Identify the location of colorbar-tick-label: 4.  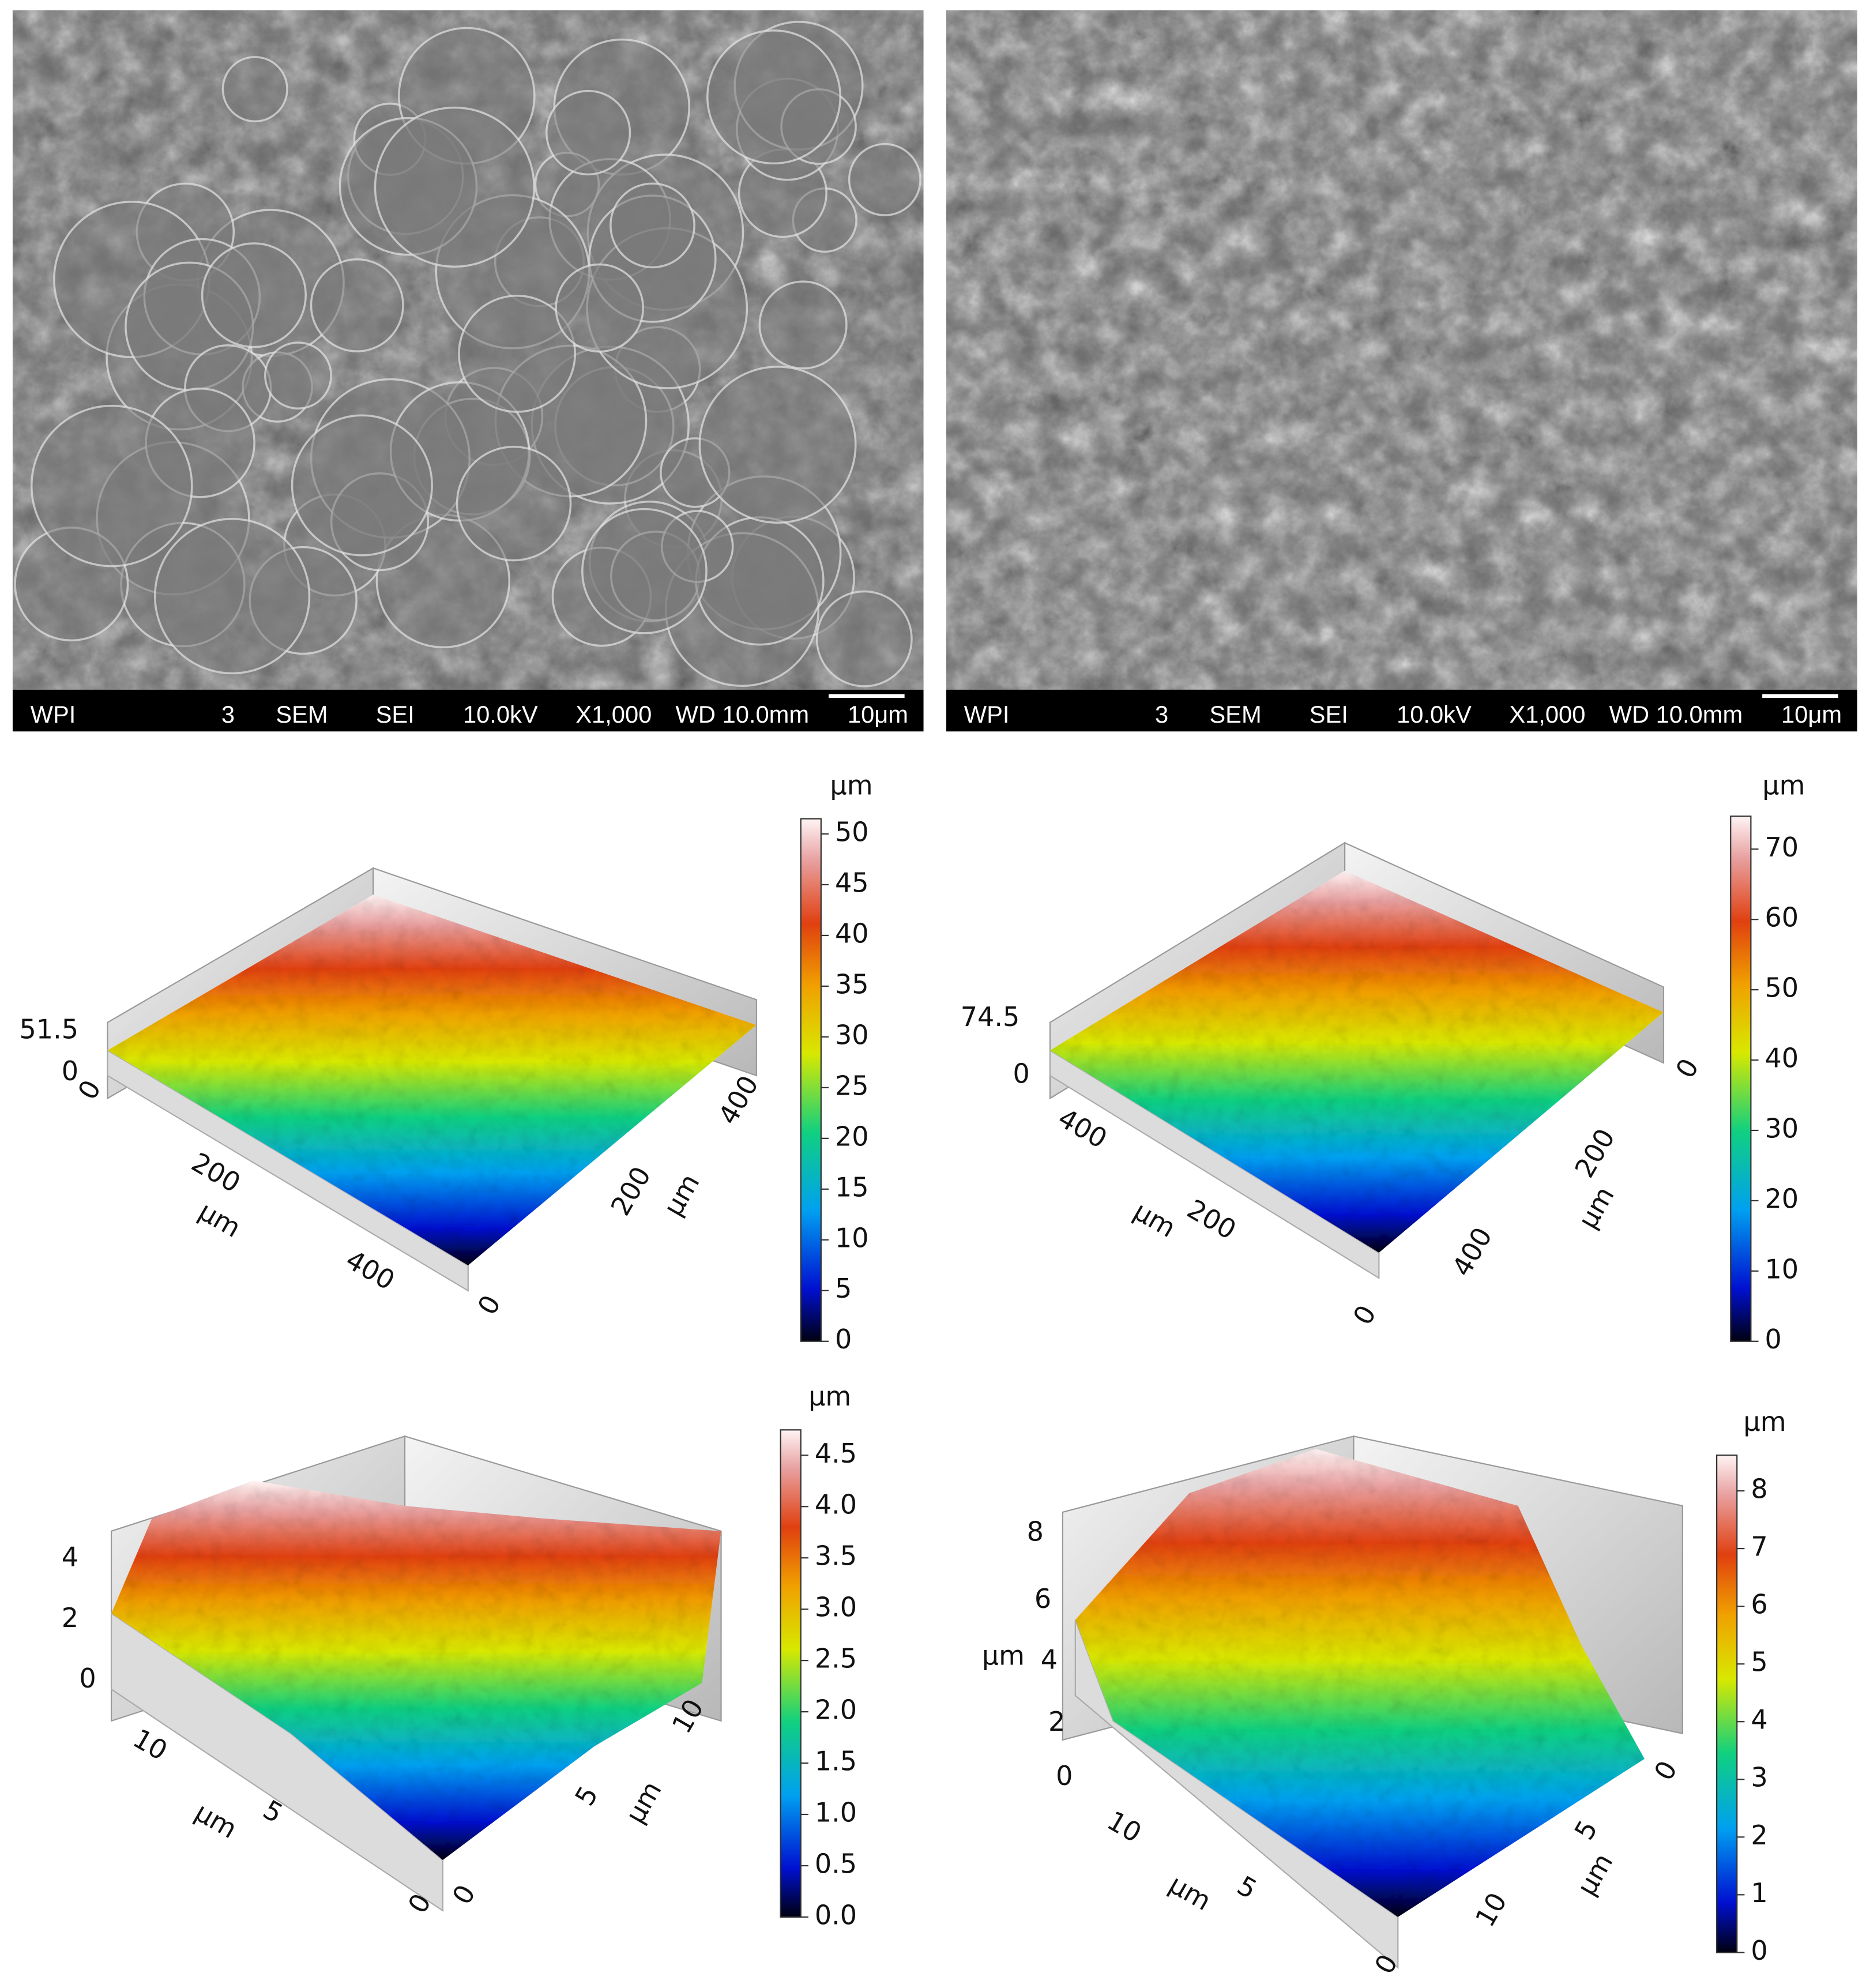
(1759, 1719).